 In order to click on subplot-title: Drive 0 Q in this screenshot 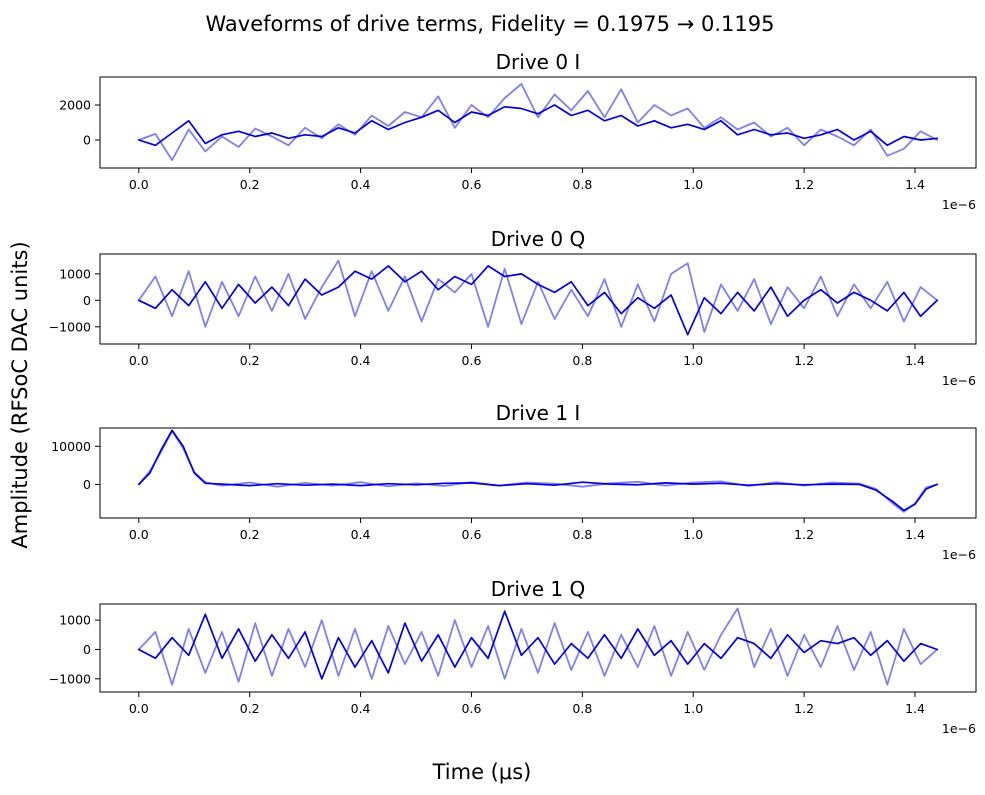, I will do `click(538, 239)`.